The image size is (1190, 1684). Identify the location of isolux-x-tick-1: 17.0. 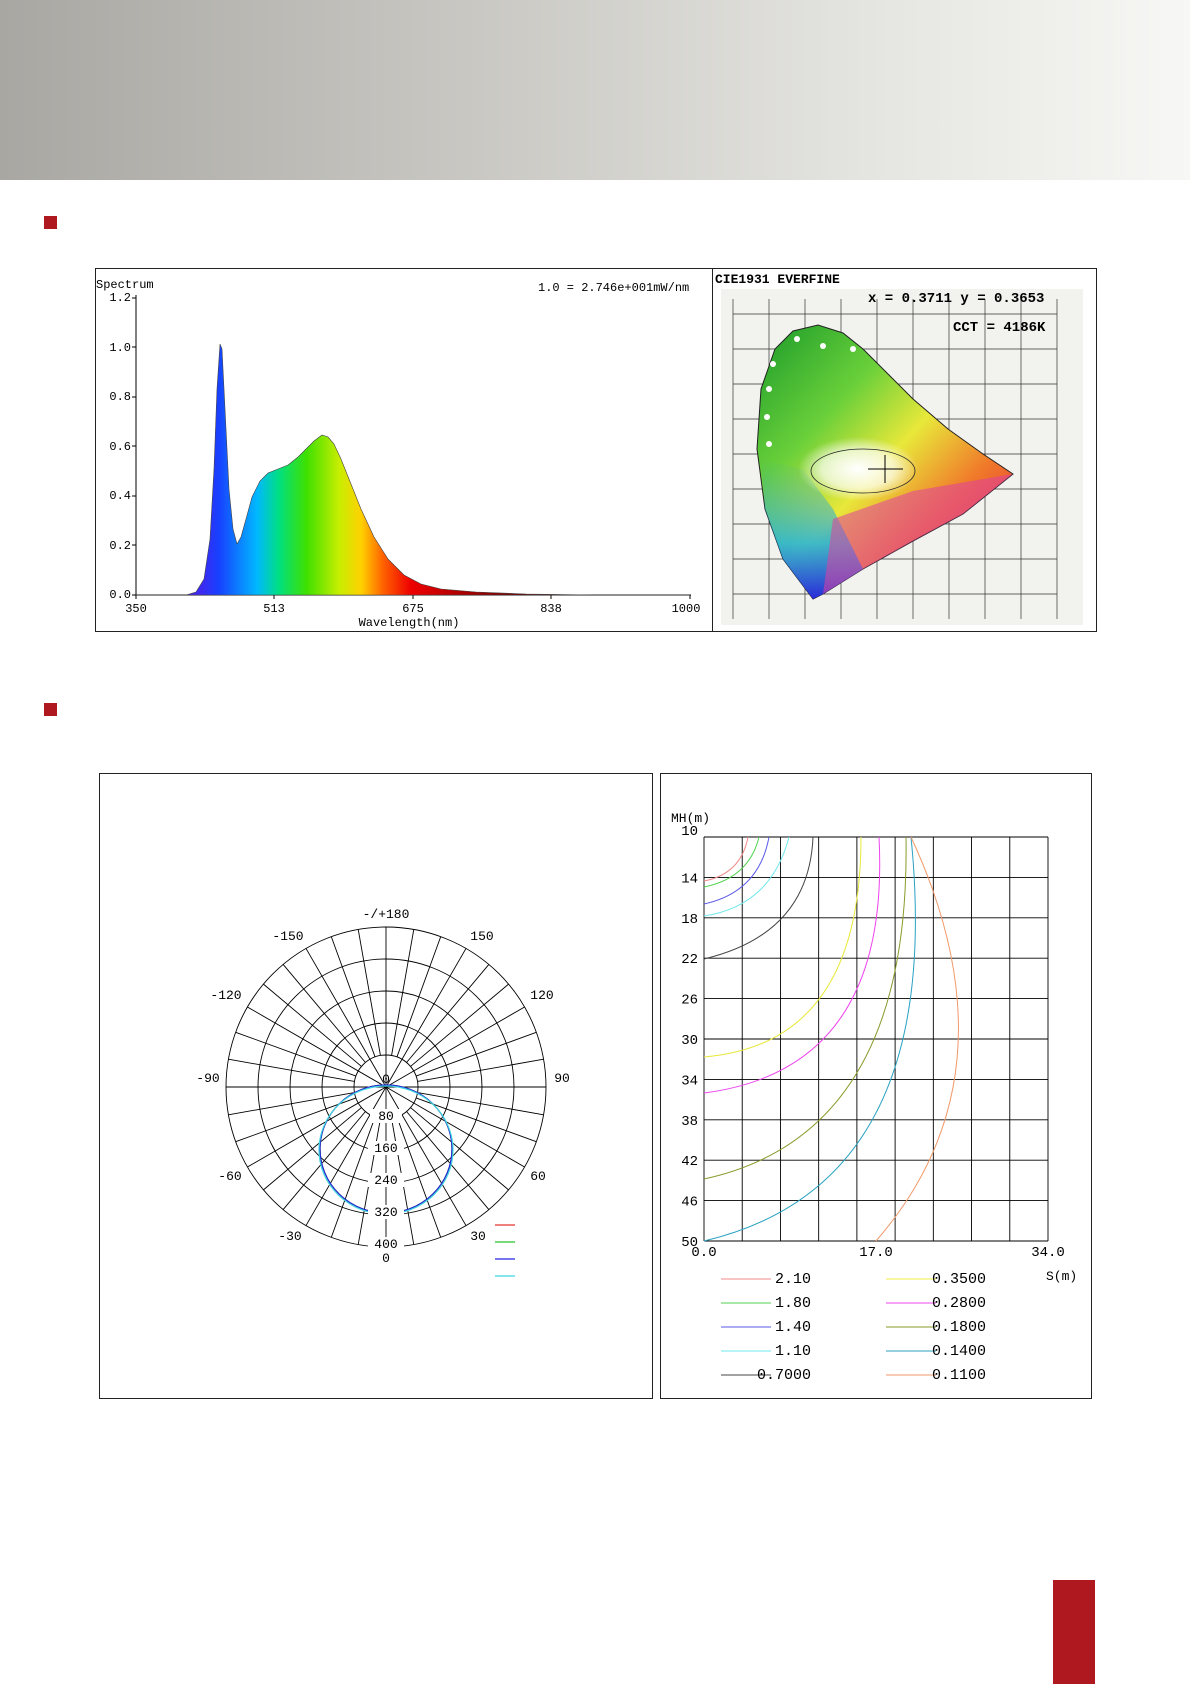
(876, 1253).